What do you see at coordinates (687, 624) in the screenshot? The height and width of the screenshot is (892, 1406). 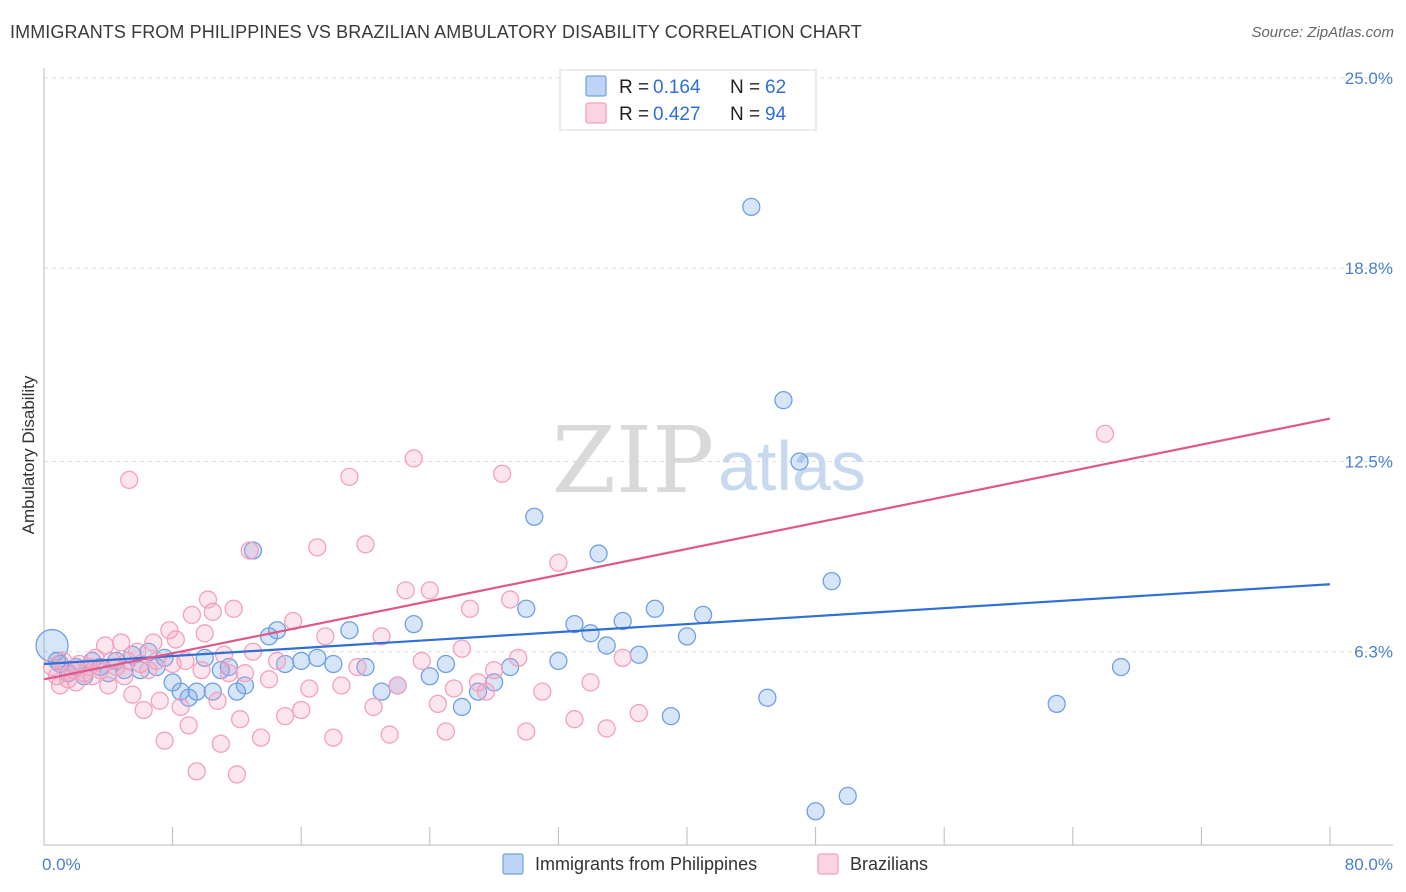 I see `trend-line-philippines` at bounding box center [687, 624].